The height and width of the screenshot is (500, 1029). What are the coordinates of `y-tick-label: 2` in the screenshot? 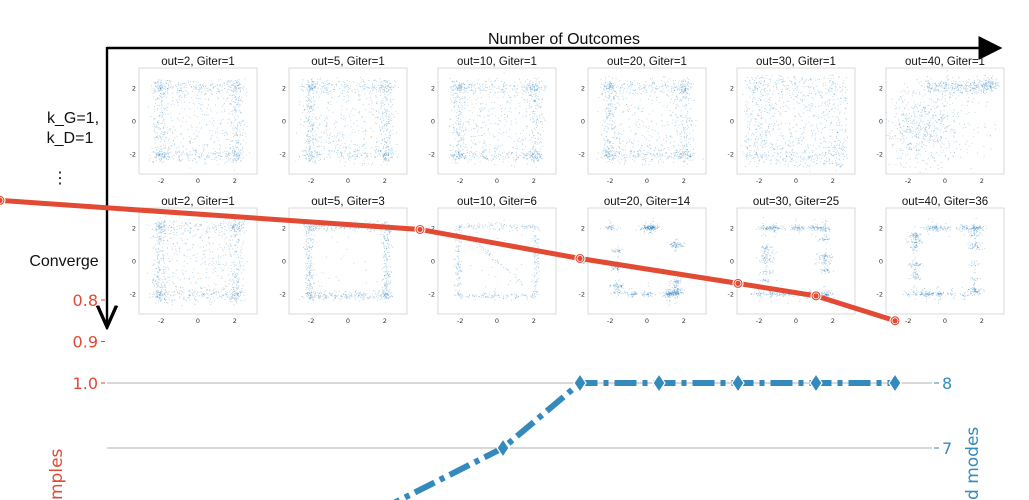 It's located at (134, 88).